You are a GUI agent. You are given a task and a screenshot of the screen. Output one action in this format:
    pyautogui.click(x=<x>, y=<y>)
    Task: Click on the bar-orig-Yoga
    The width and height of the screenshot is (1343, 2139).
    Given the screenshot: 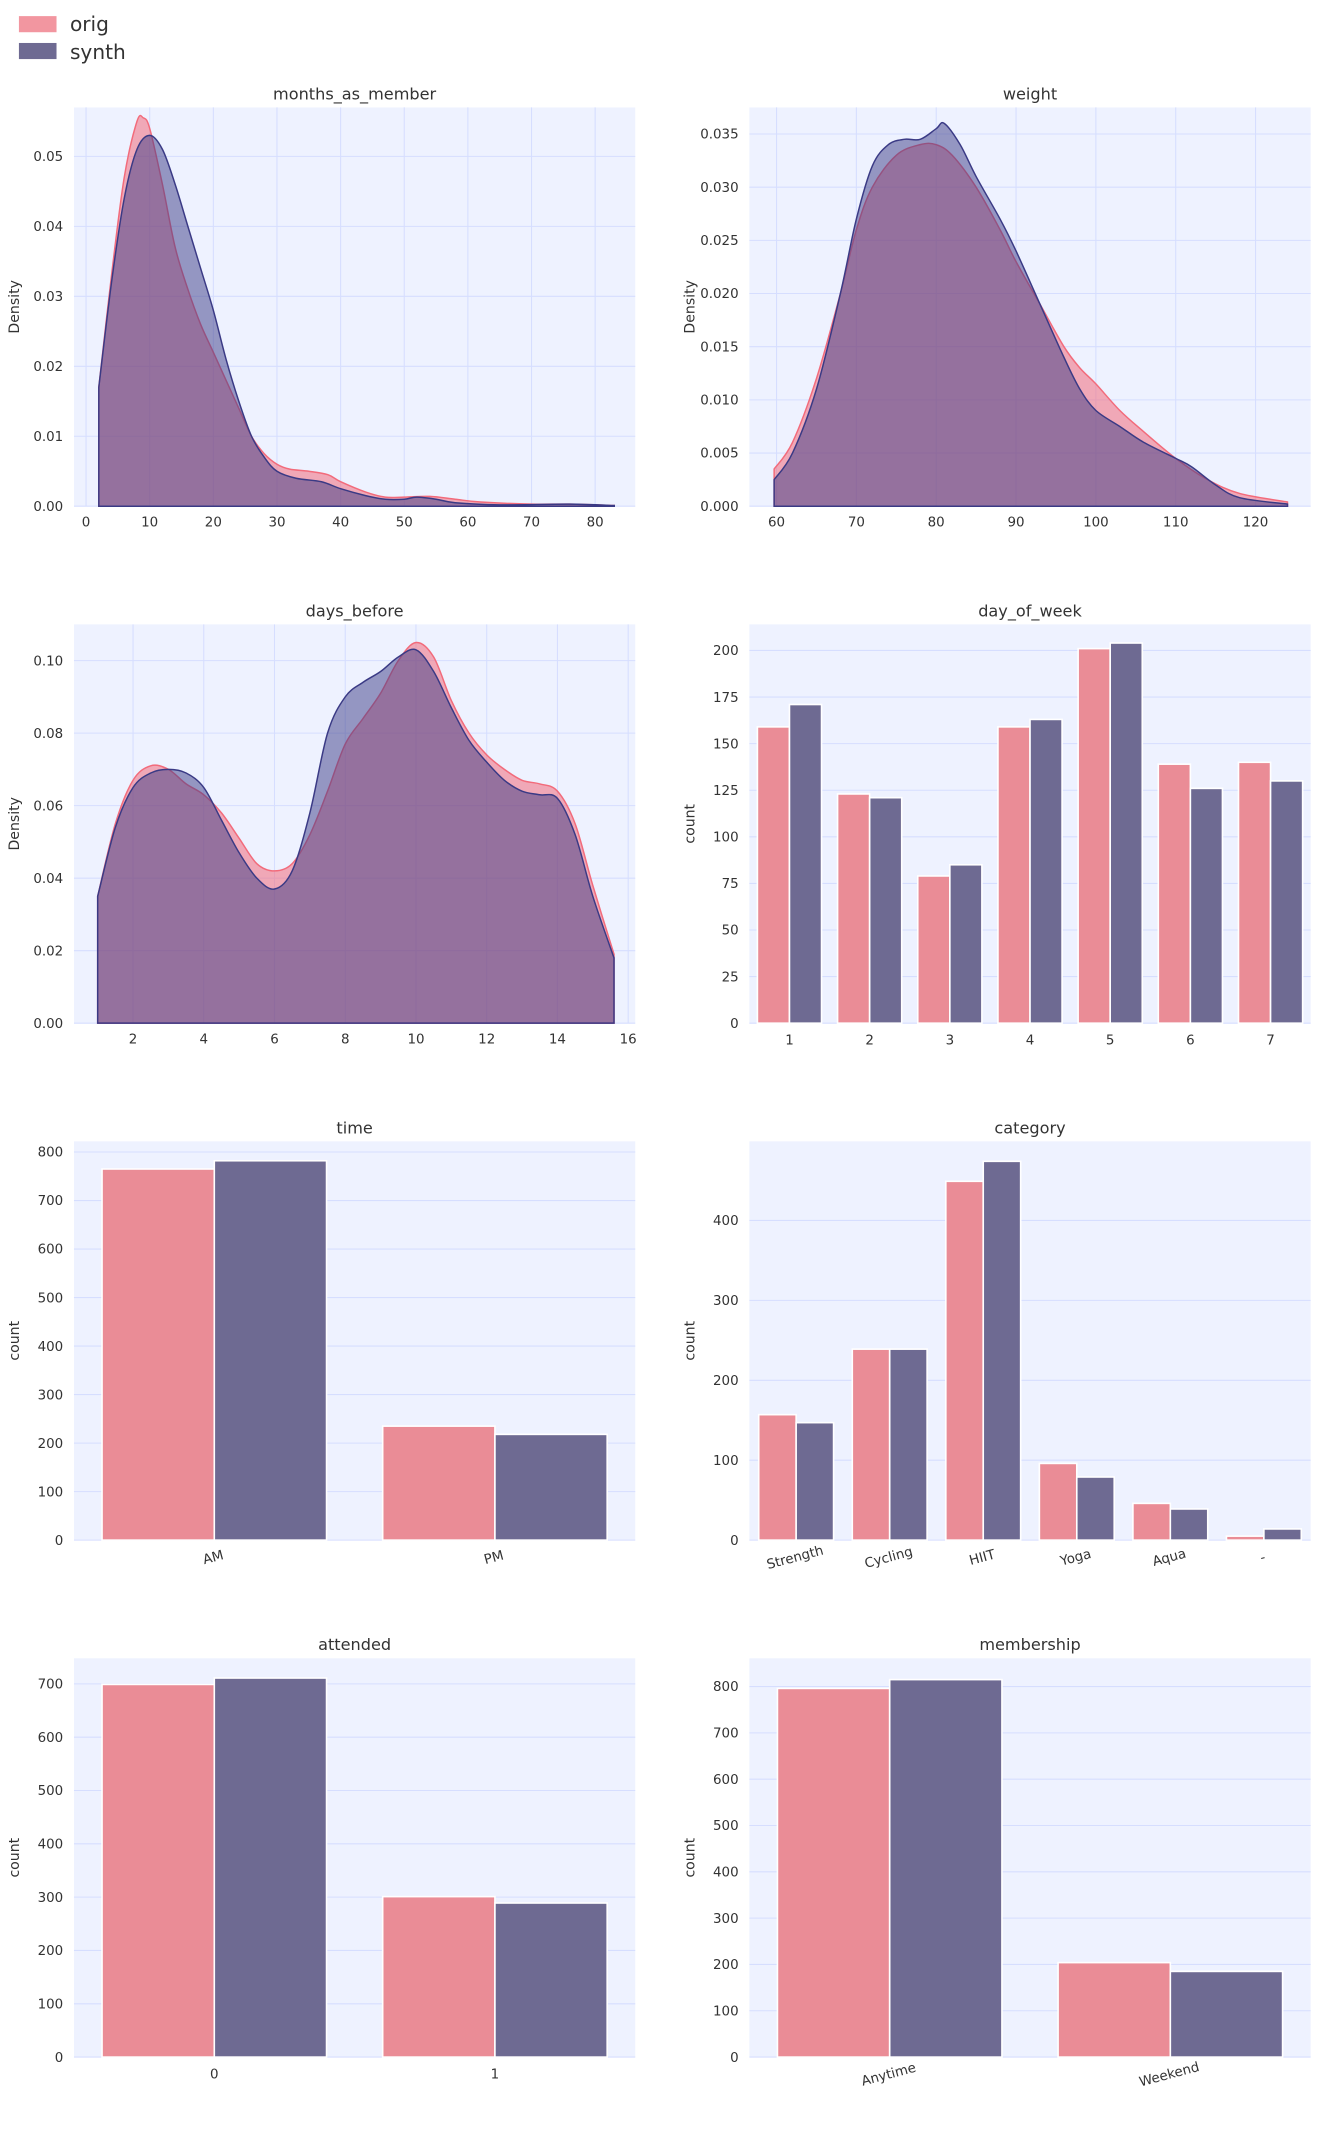 What is the action you would take?
    pyautogui.click(x=1058, y=1501)
    